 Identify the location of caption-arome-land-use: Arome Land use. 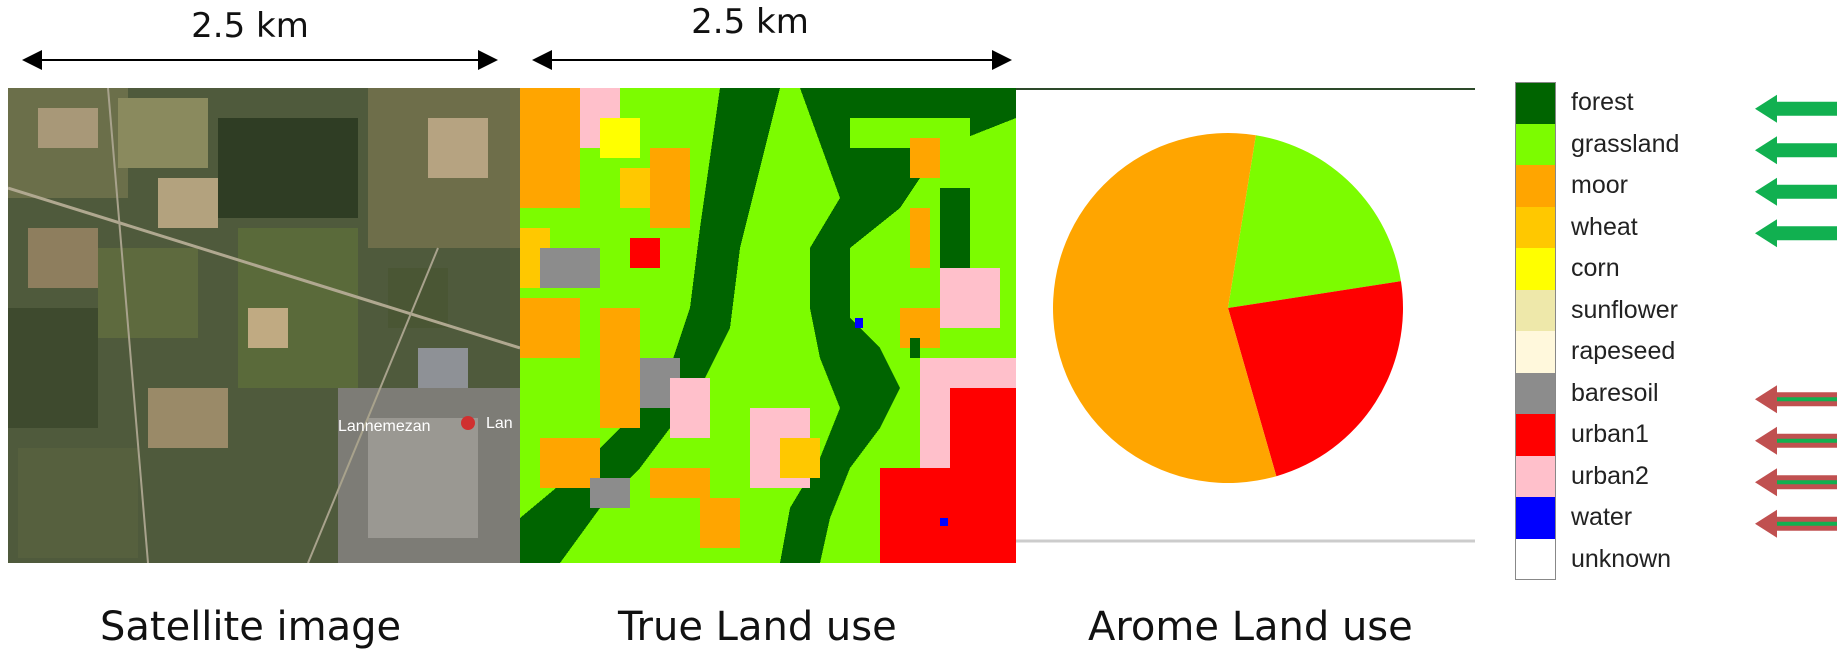
(1250, 627).